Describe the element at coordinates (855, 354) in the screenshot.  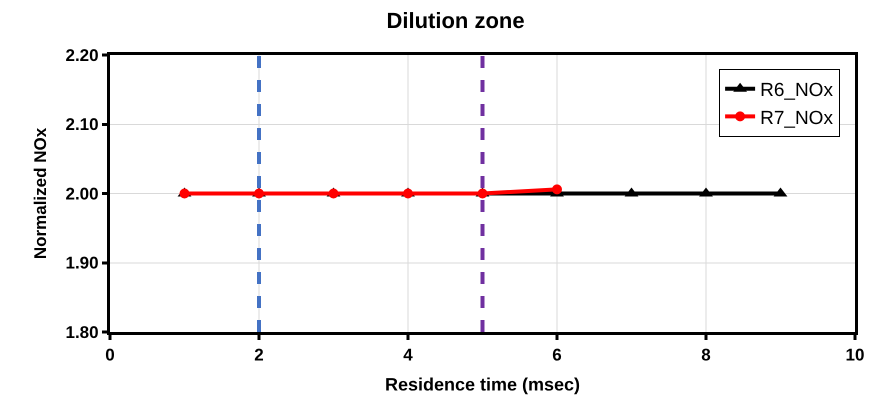
I see `x-tick-label: 10` at that location.